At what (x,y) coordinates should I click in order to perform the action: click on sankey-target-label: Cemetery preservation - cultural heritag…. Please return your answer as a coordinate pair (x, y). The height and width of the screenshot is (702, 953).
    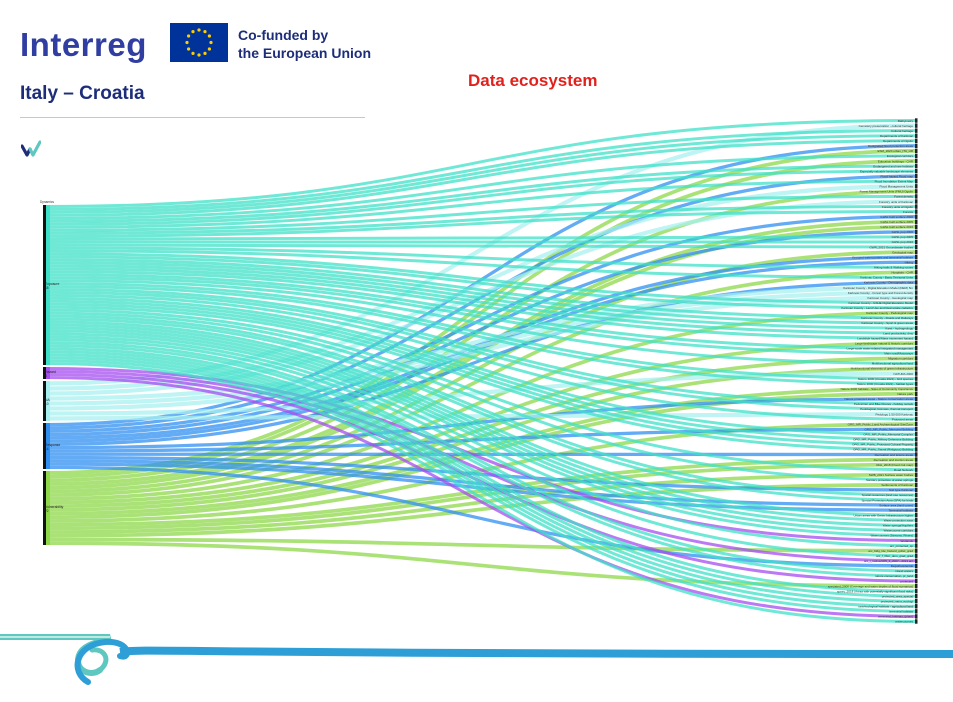
    Looking at the image, I should click on (886, 126).